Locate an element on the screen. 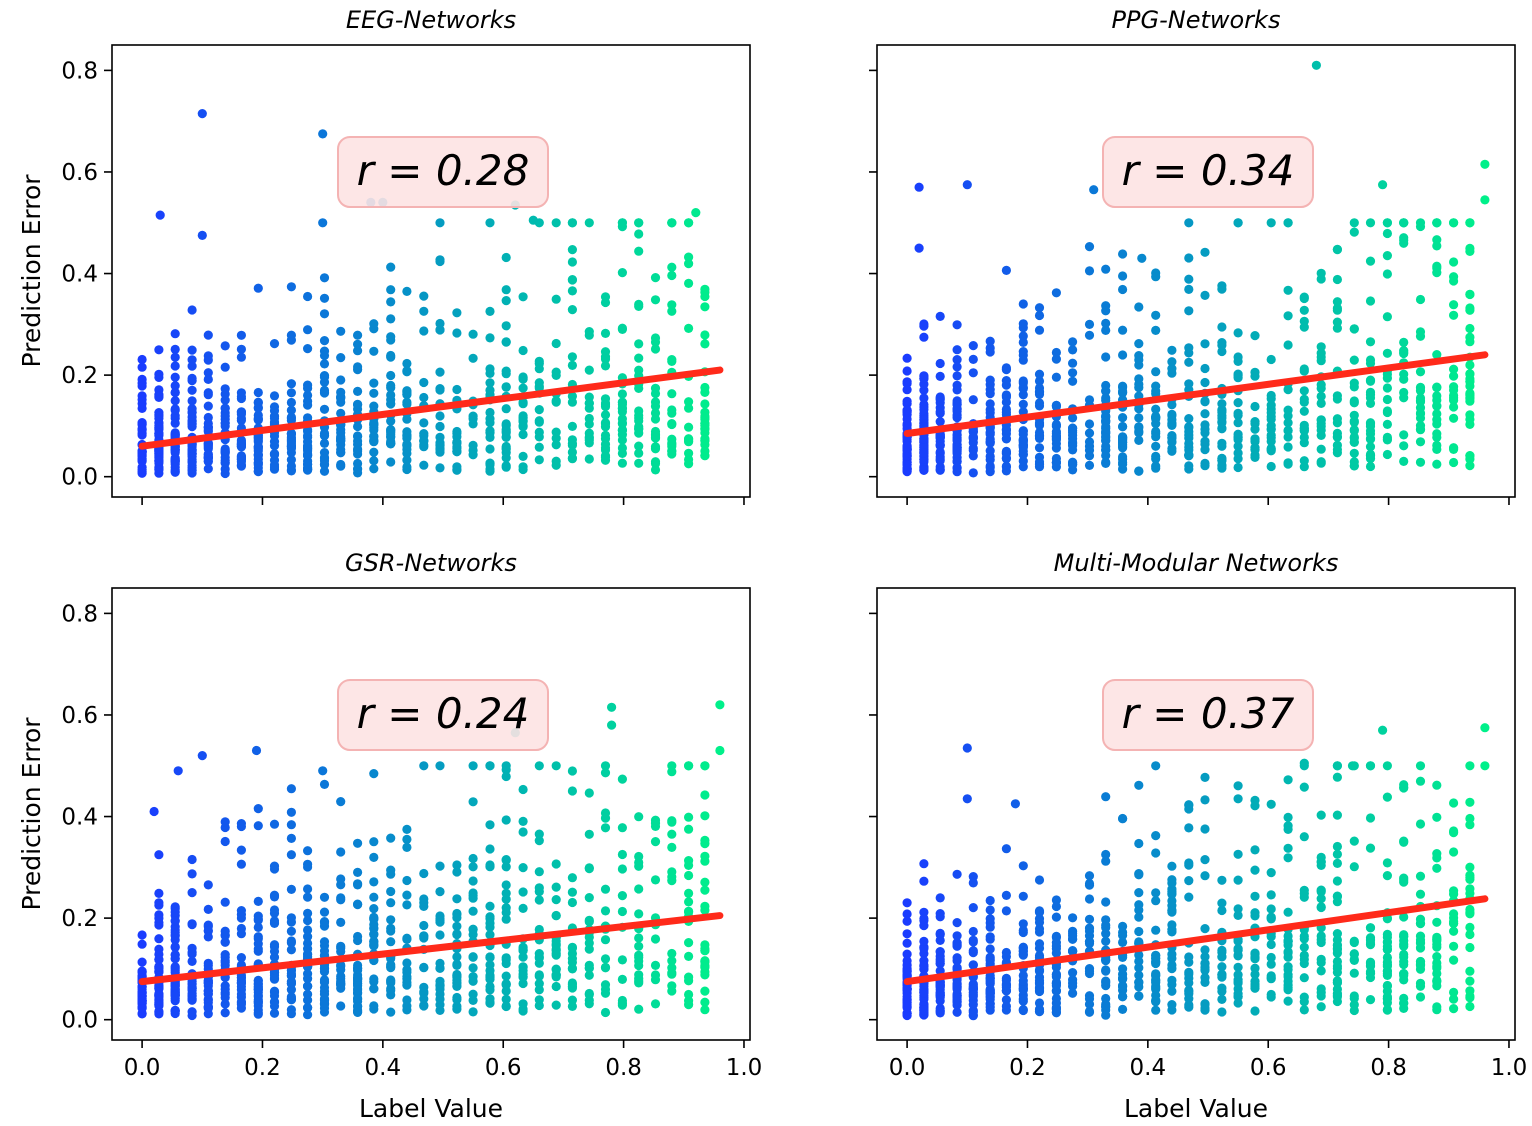 The image size is (1532, 1126). y-tick-label: 0.6 is located at coordinates (79, 173).